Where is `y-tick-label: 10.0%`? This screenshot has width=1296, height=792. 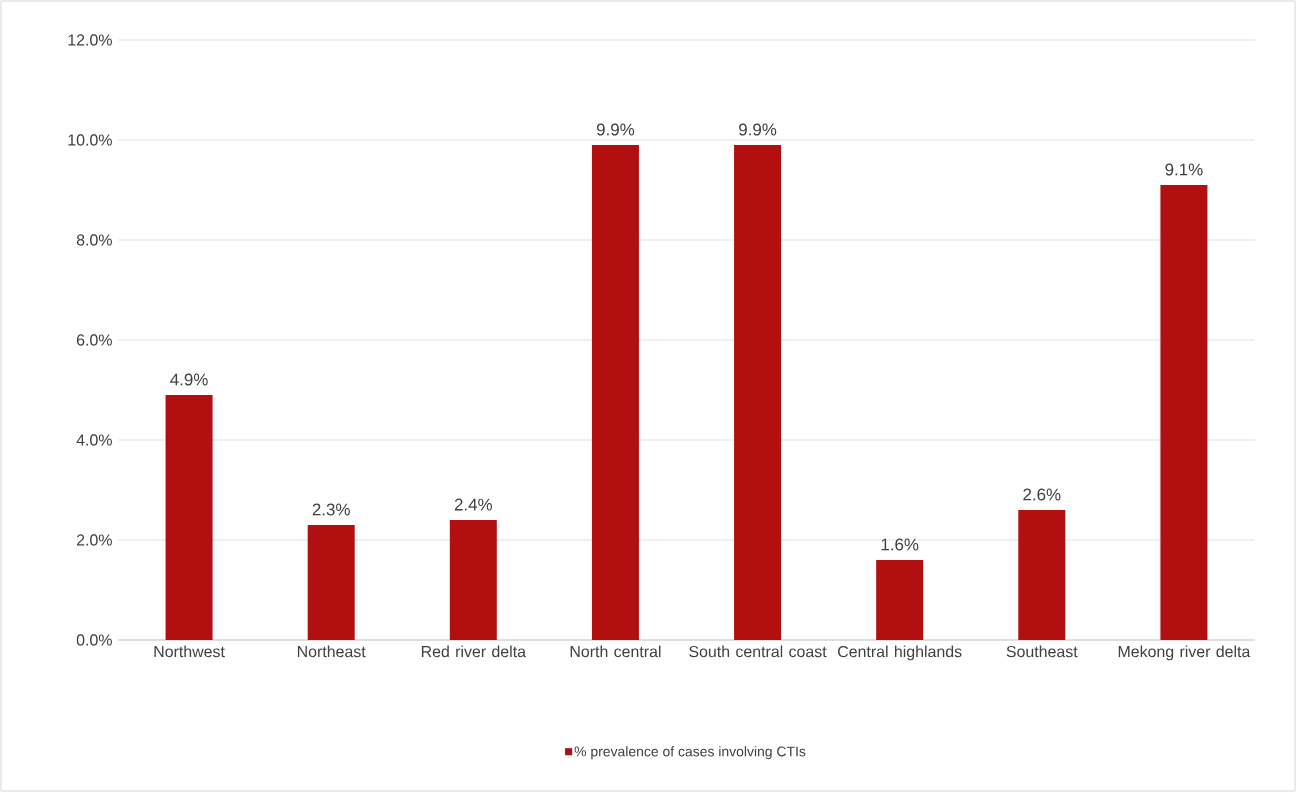
y-tick-label: 10.0% is located at coordinates (90, 140).